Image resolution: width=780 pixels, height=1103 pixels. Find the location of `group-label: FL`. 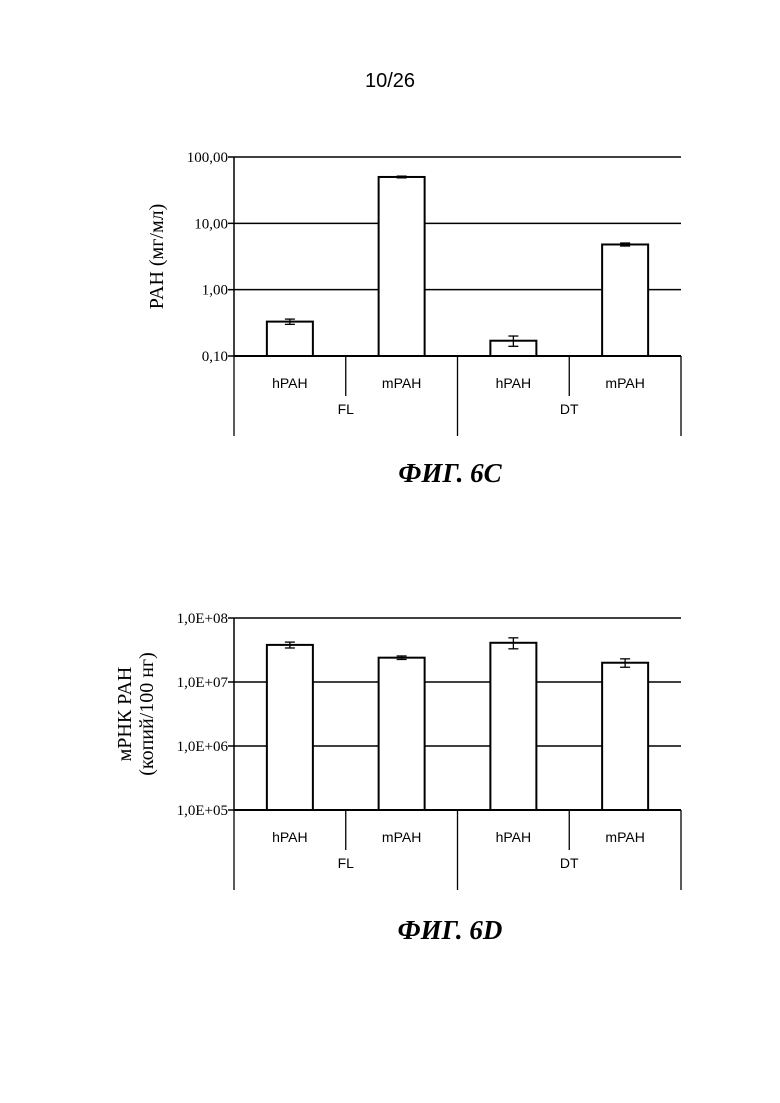

group-label: FL is located at coordinates (346, 863).